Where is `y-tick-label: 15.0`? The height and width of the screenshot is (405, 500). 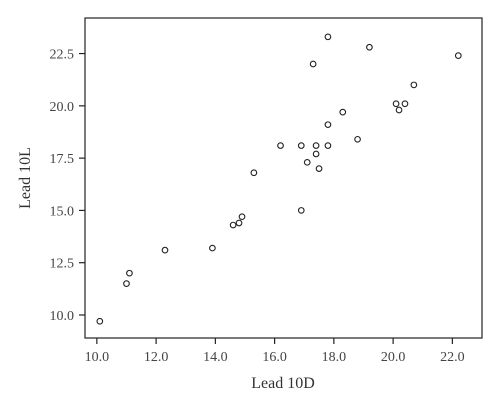 y-tick-label: 15.0 is located at coordinates (62, 211).